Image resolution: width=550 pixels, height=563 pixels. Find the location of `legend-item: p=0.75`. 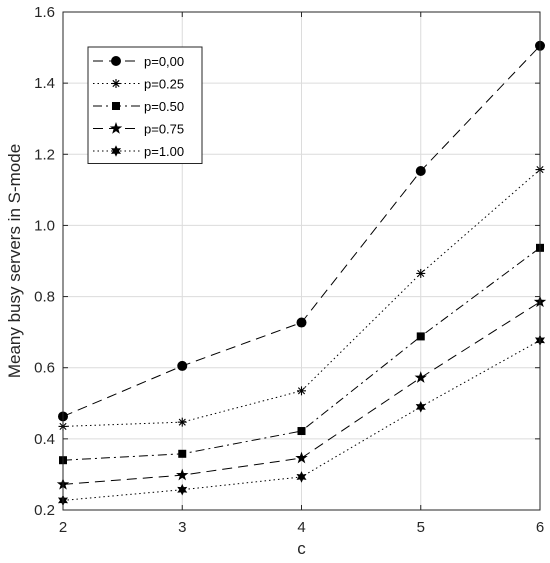

legend-item: p=0.75 is located at coordinates (138, 129).